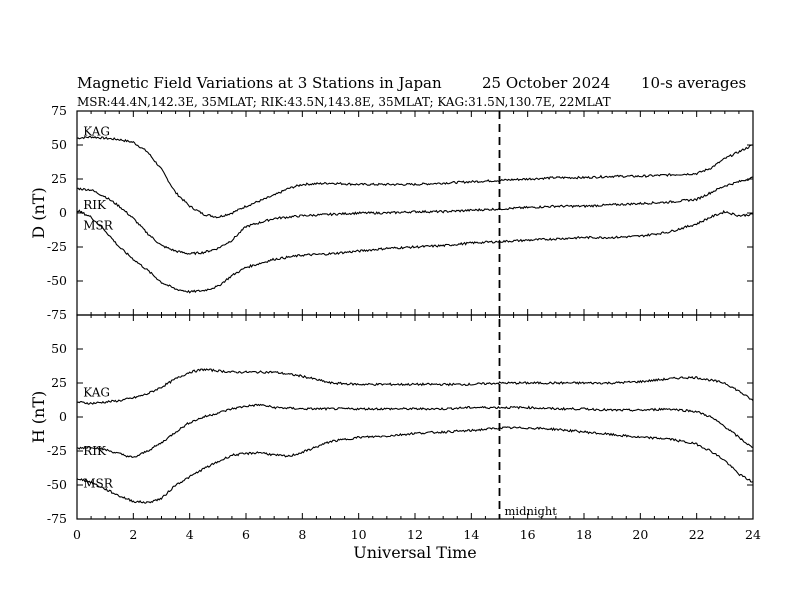 The height and width of the screenshot is (612, 792). What do you see at coordinates (77, 534) in the screenshot?
I see `x-tick-label: 0` at bounding box center [77, 534].